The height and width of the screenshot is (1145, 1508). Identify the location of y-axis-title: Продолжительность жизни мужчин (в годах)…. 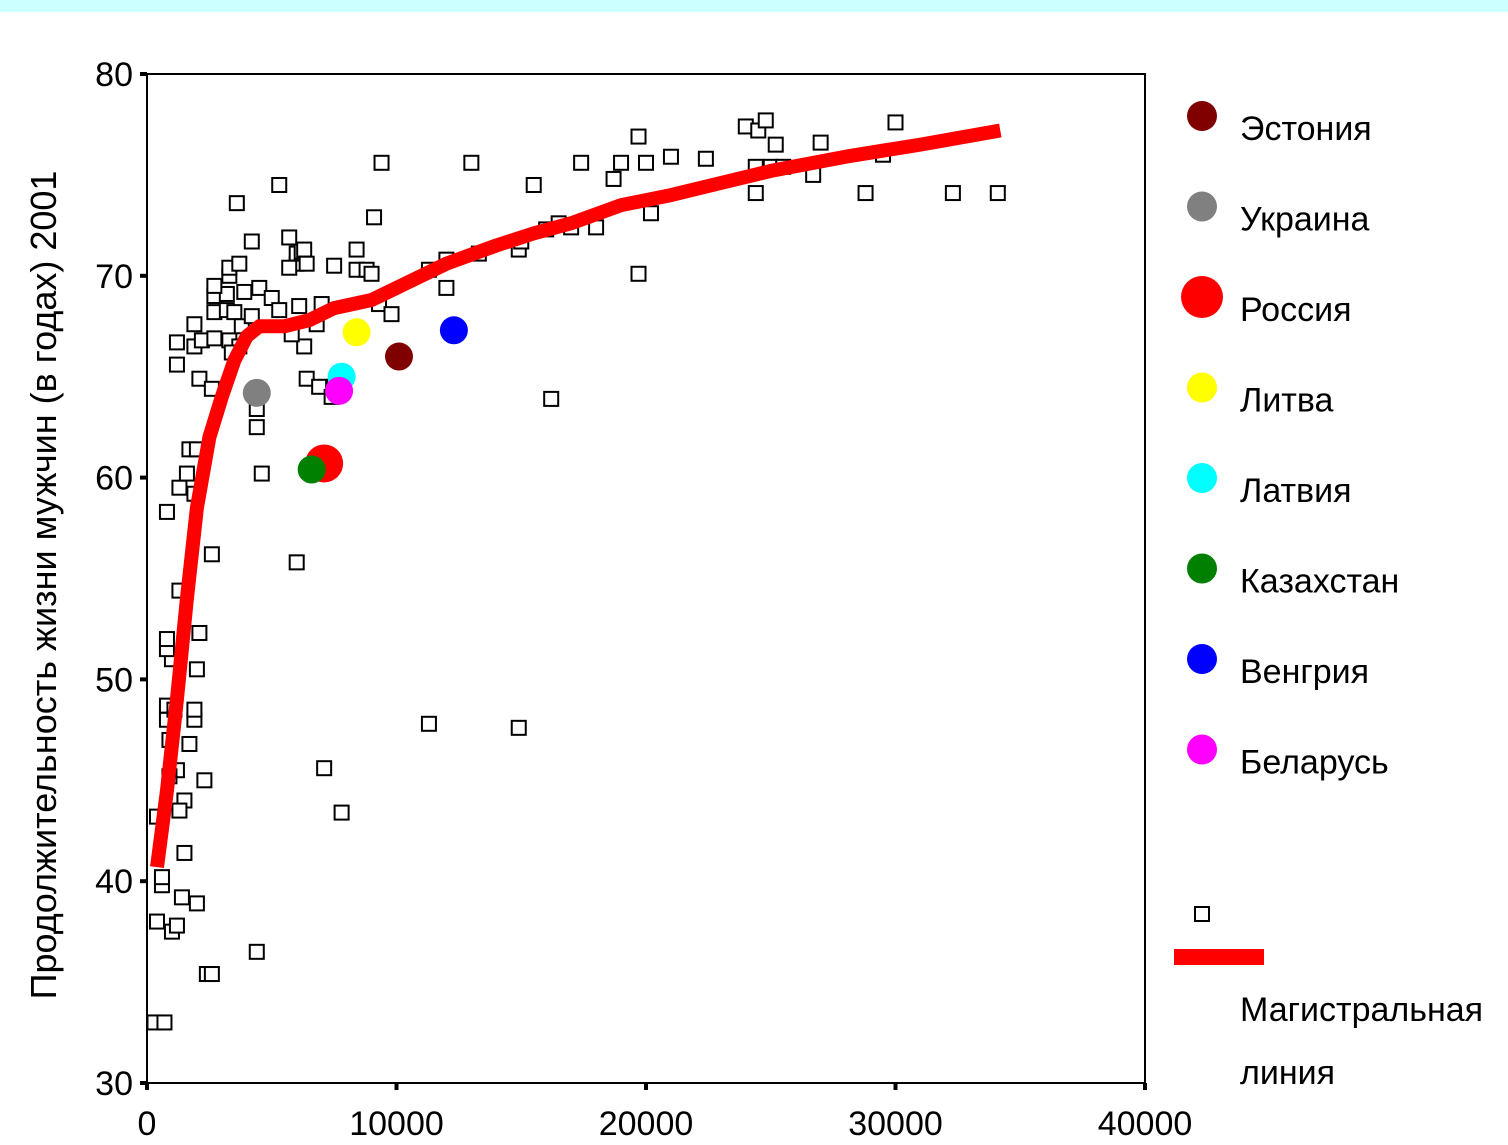
(43, 585).